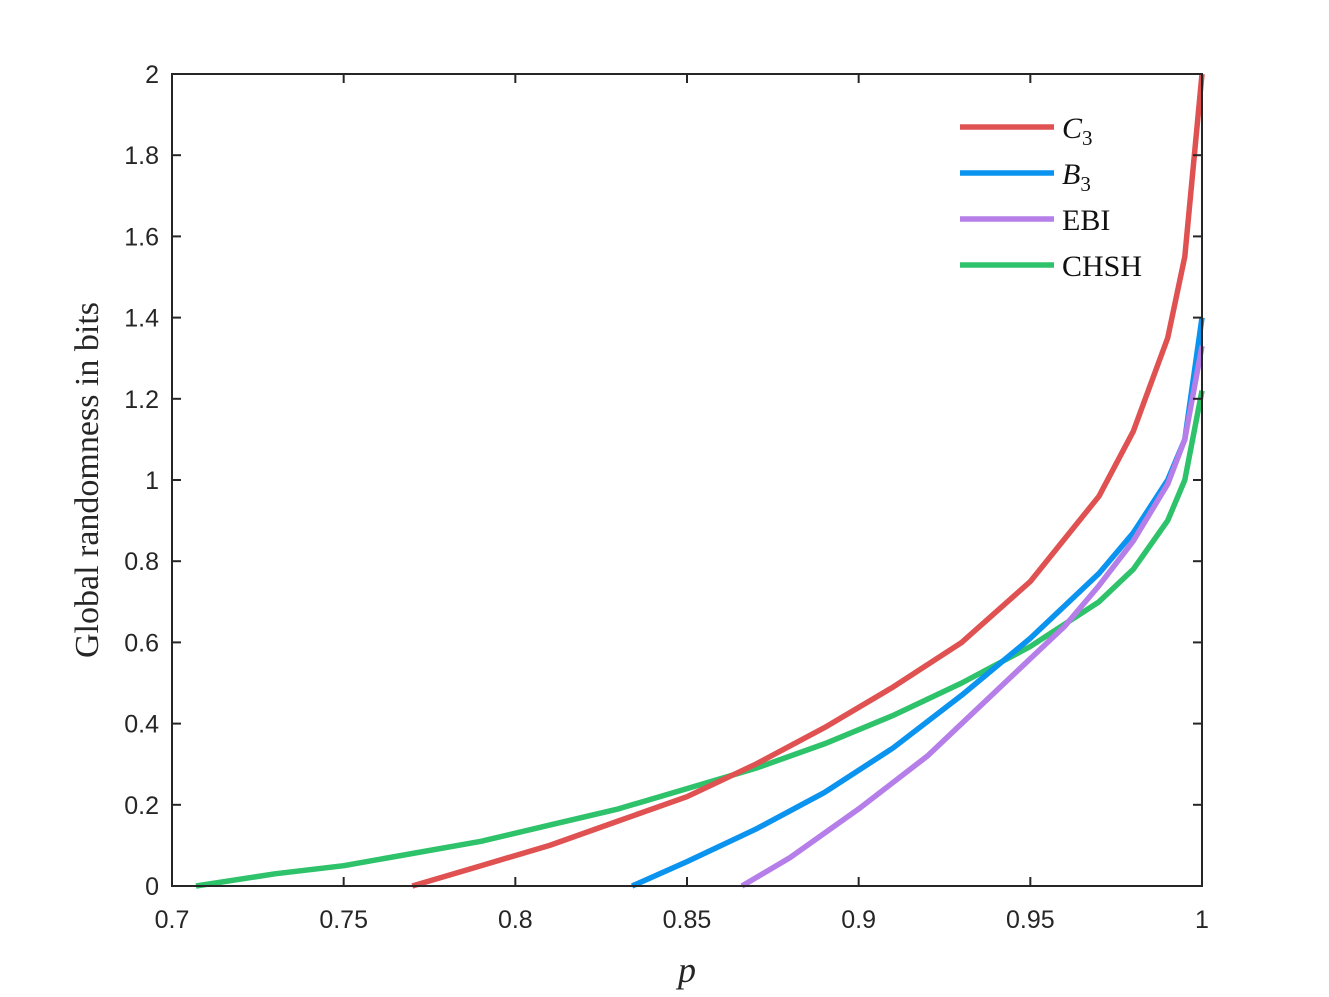  What do you see at coordinates (172, 920) in the screenshot?
I see `x-tick-label: 0.7` at bounding box center [172, 920].